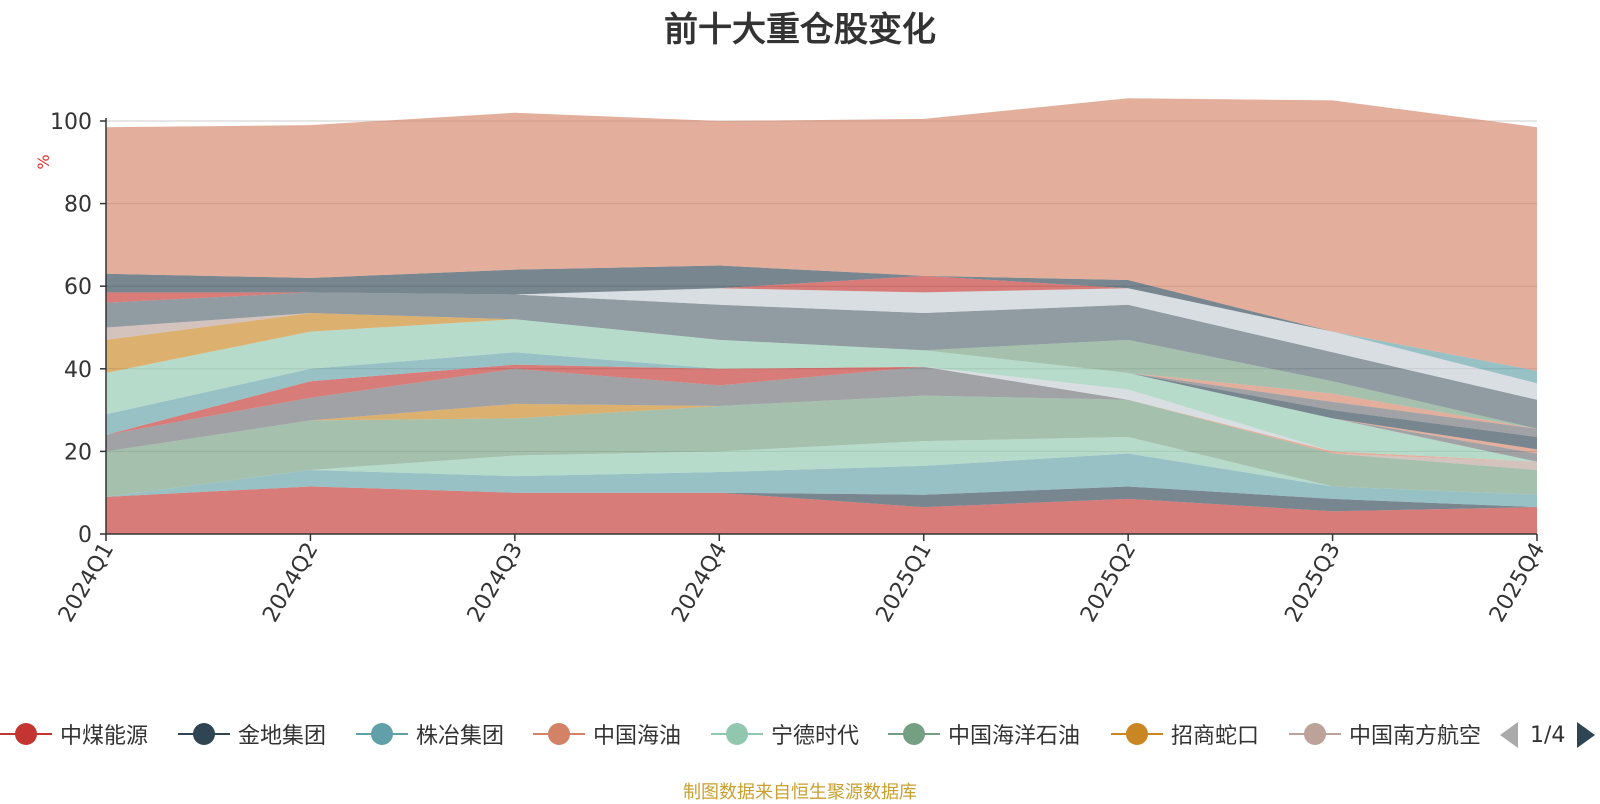 Image resolution: width=1600 pixels, height=804 pixels. What do you see at coordinates (1108, 583) in the screenshot?
I see `x-tick-label-5: 2025Q2` at bounding box center [1108, 583].